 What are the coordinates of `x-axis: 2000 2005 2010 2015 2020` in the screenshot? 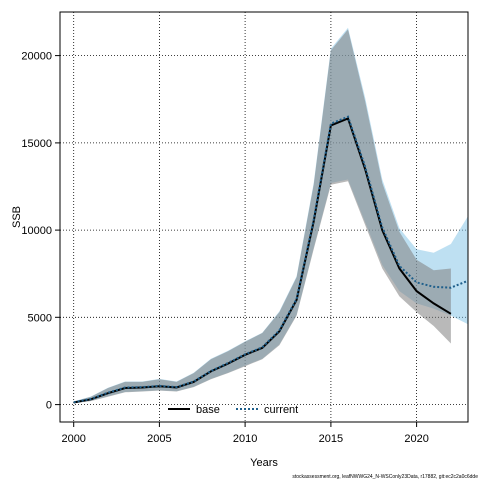 It's located at (245, 433).